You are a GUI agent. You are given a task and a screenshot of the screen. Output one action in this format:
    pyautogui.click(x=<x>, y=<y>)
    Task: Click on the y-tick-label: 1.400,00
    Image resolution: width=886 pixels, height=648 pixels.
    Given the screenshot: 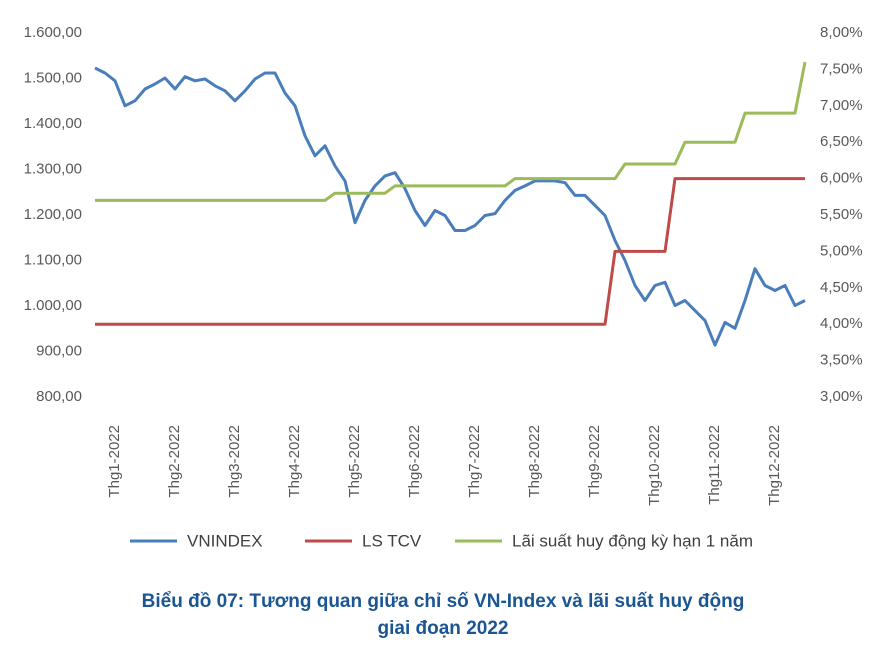 What is the action you would take?
    pyautogui.click(x=53, y=123)
    